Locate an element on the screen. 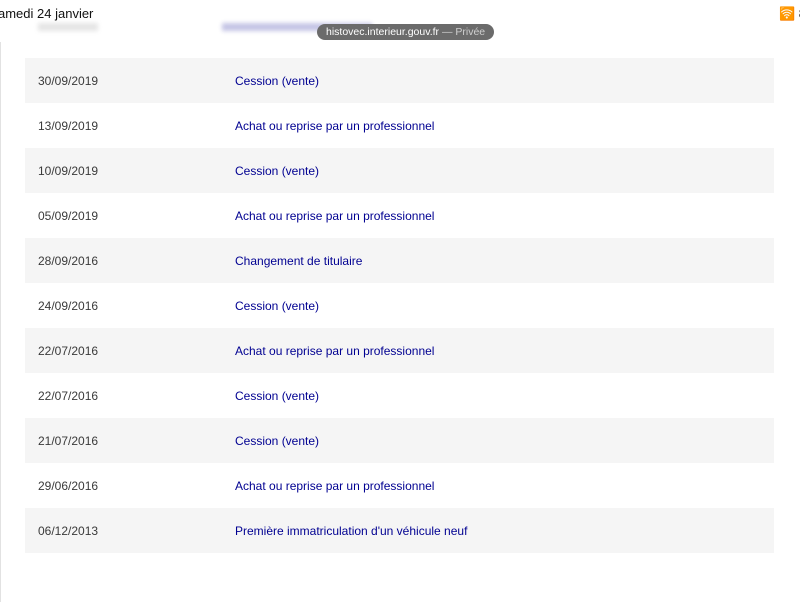 Image resolution: width=800 pixels, height=602 pixels. url-pill: histovec.interieur.gouv.fr — Privée is located at coordinates (406, 32).